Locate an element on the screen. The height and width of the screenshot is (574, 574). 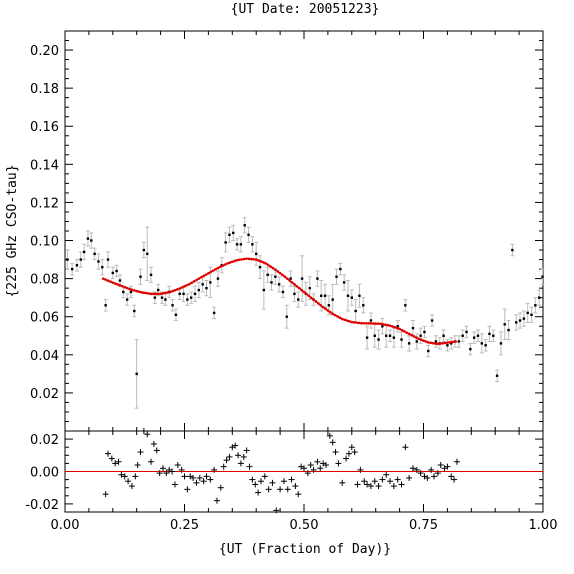
y-tick-label: 0.20 is located at coordinates (44, 51).